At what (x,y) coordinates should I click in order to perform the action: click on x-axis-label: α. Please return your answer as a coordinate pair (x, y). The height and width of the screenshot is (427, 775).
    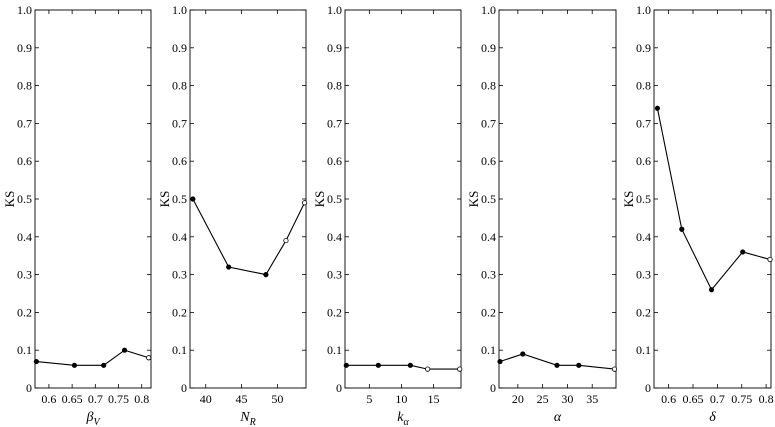
    Looking at the image, I should click on (558, 417).